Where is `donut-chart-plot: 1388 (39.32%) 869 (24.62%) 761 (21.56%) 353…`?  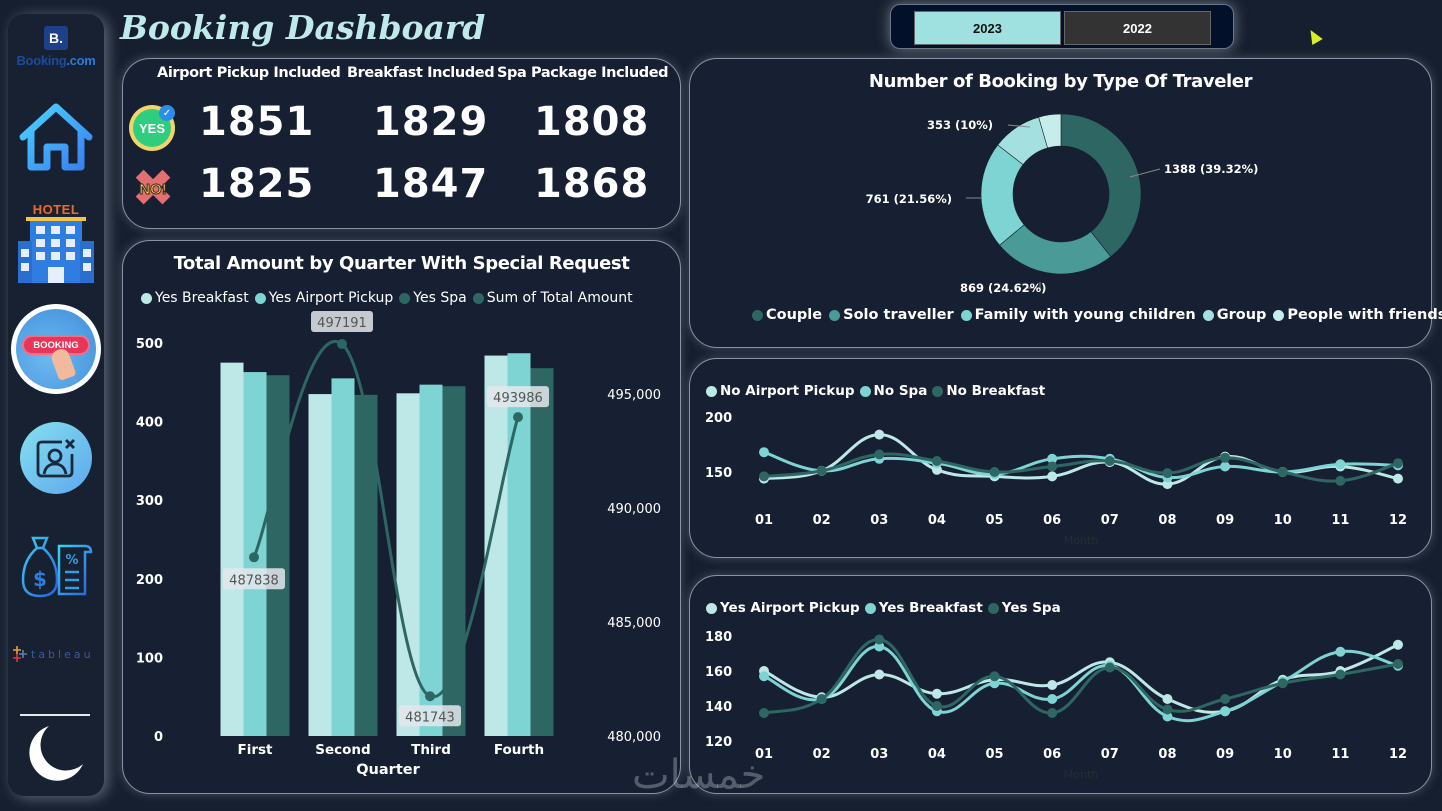
donut-chart-plot: 1388 (39.32%) 869 (24.62%) 761 (21.56%) 353… is located at coordinates (1062, 204).